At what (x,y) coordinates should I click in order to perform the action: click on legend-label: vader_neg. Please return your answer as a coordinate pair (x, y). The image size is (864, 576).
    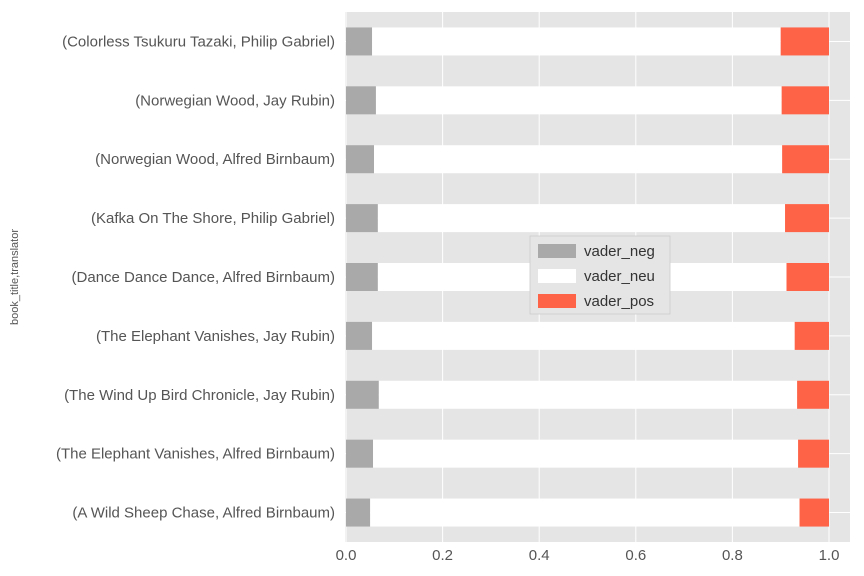
    Looking at the image, I should click on (619, 251).